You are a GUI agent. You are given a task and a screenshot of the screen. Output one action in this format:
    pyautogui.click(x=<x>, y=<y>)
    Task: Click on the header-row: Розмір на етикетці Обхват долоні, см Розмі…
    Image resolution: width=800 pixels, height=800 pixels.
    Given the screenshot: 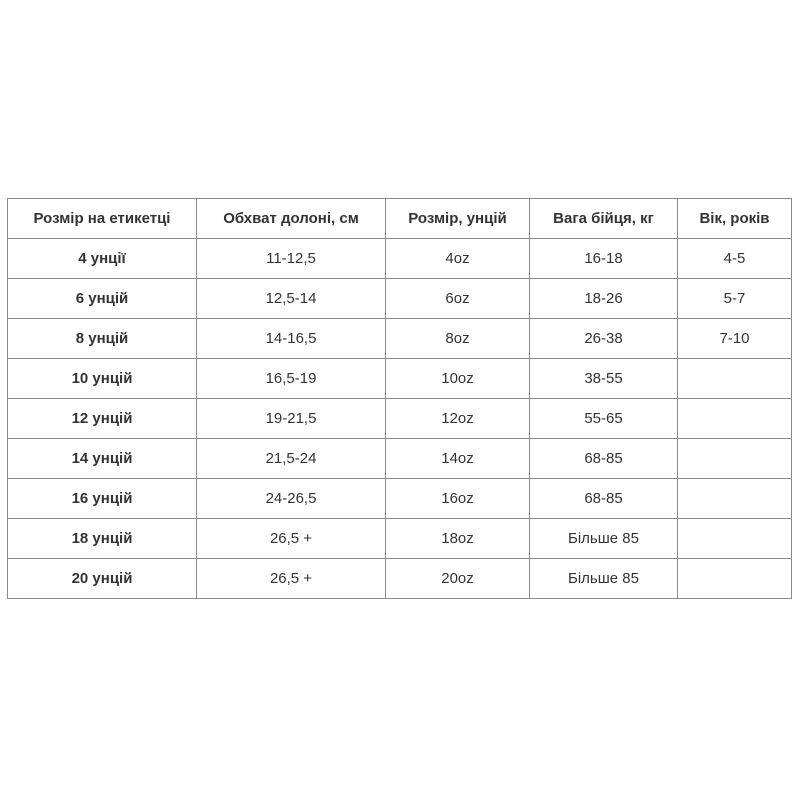 What is the action you would take?
    pyautogui.click(x=399, y=218)
    